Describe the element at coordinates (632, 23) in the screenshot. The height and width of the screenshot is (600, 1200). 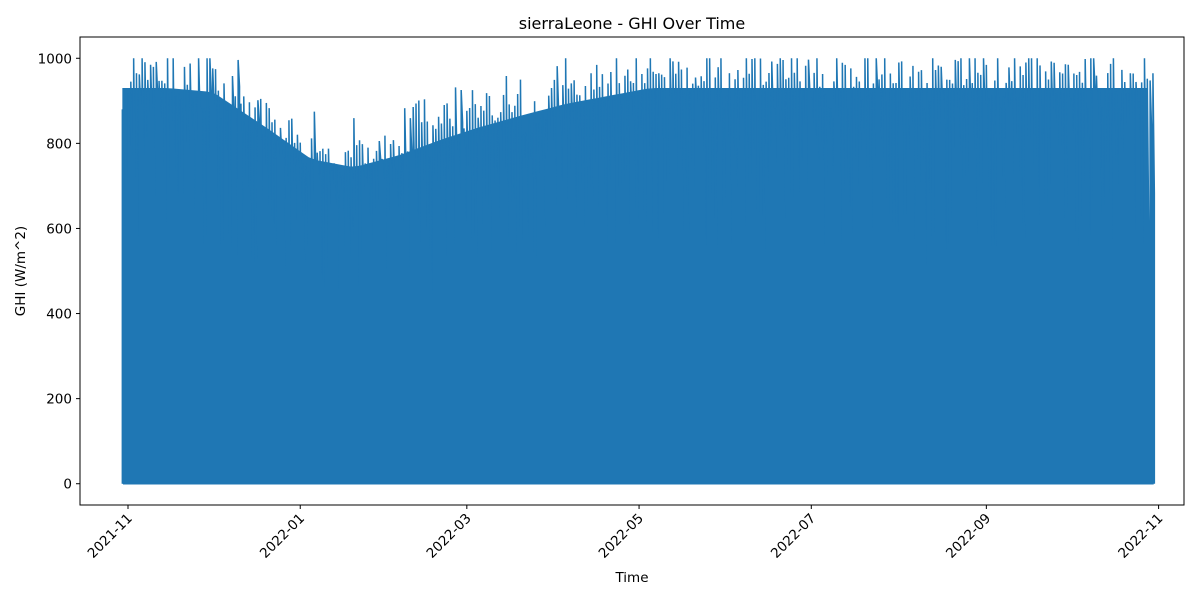
I see `chart-title: sierraLeone - GHI Over Time` at that location.